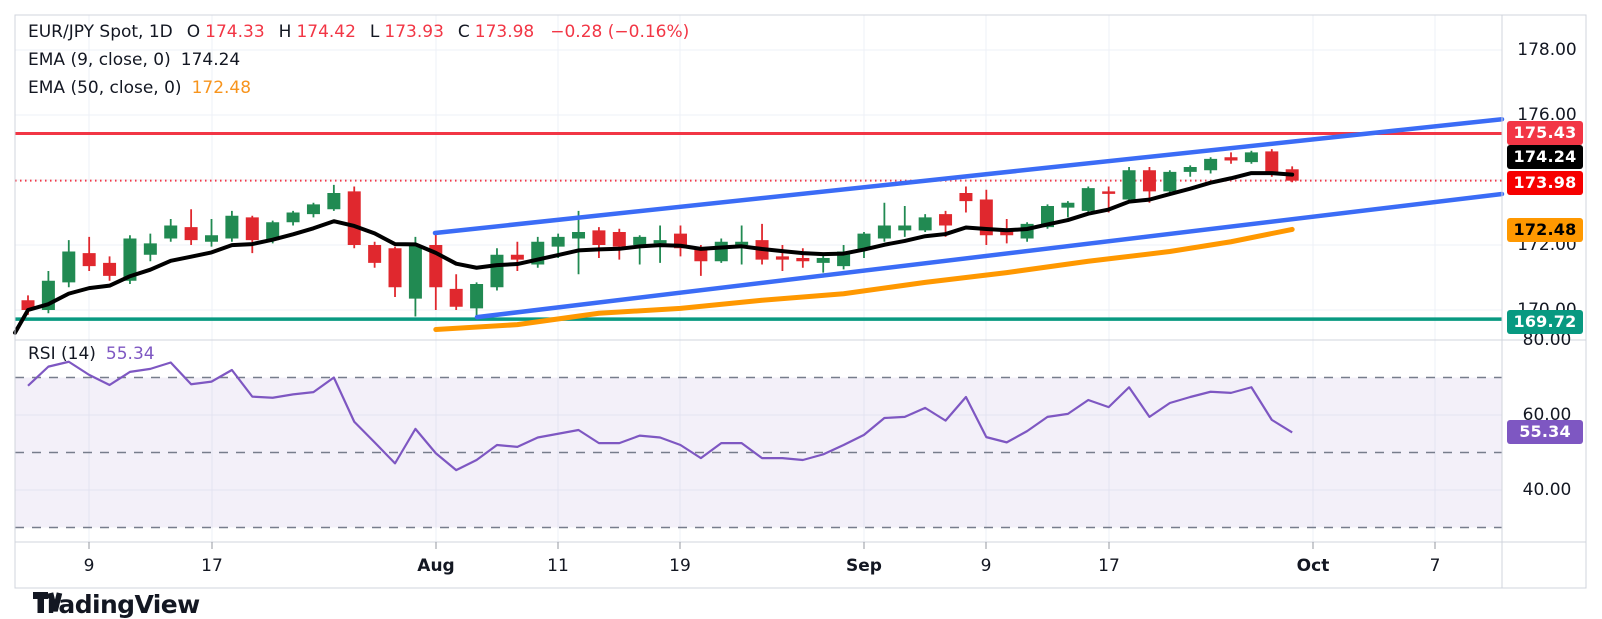 This screenshot has height=619, width=1602. What do you see at coordinates (99, 60) in the screenshot?
I see `ema9-label: EMA (9, close, 0)` at bounding box center [99, 60].